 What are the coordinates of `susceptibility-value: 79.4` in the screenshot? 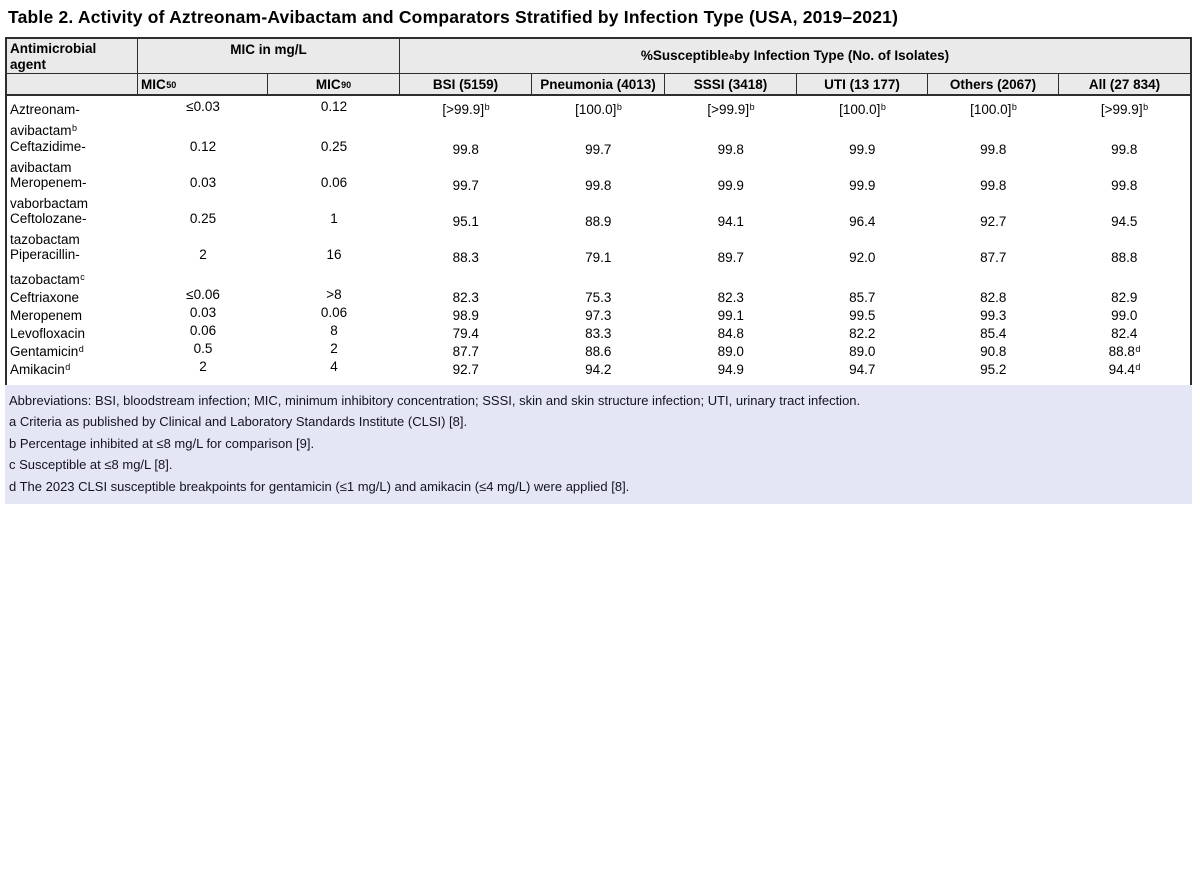 It's located at (465, 333).